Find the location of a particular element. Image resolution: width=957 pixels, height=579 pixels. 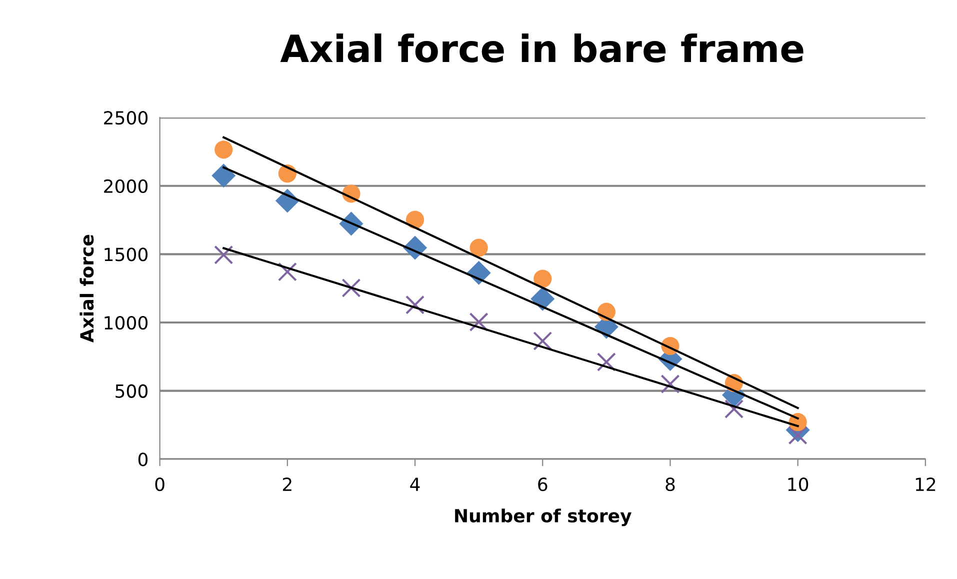

x-tick-label: 4 is located at coordinates (415, 484).